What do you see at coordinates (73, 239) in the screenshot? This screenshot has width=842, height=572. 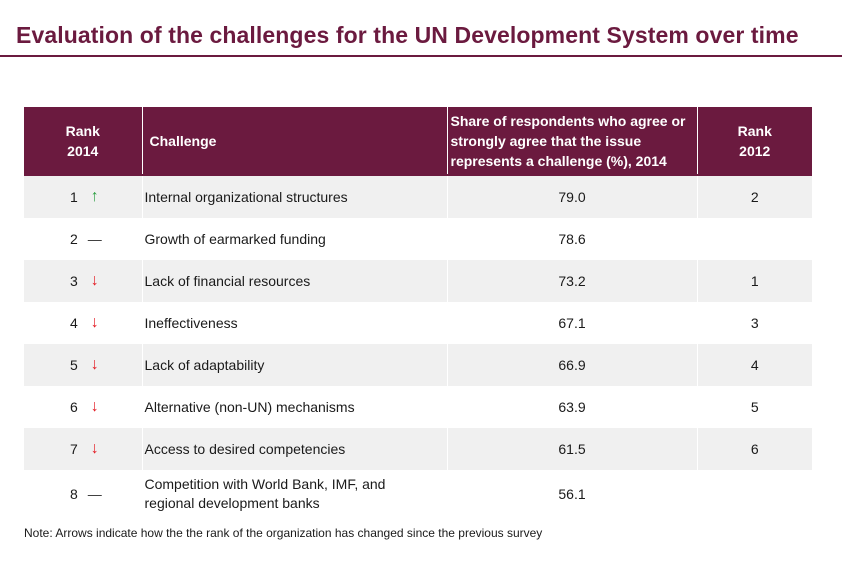 I see `rank-2014-value: 2` at bounding box center [73, 239].